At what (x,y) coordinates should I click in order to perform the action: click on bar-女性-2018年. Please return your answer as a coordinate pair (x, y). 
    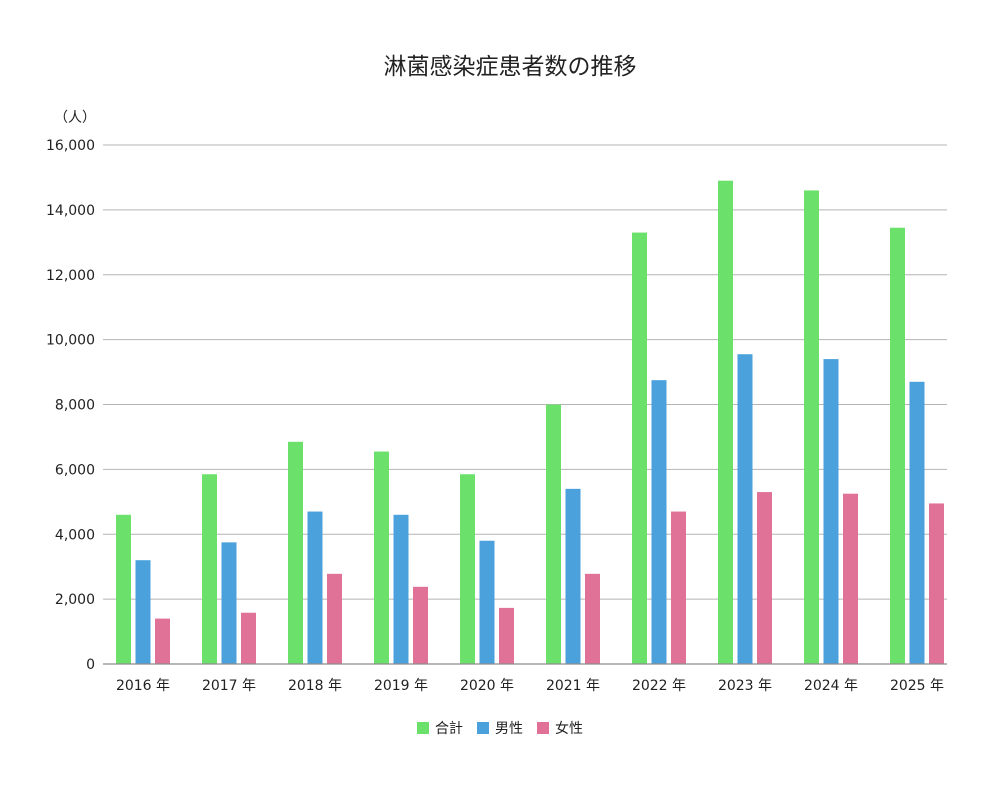
    Looking at the image, I should click on (334, 618).